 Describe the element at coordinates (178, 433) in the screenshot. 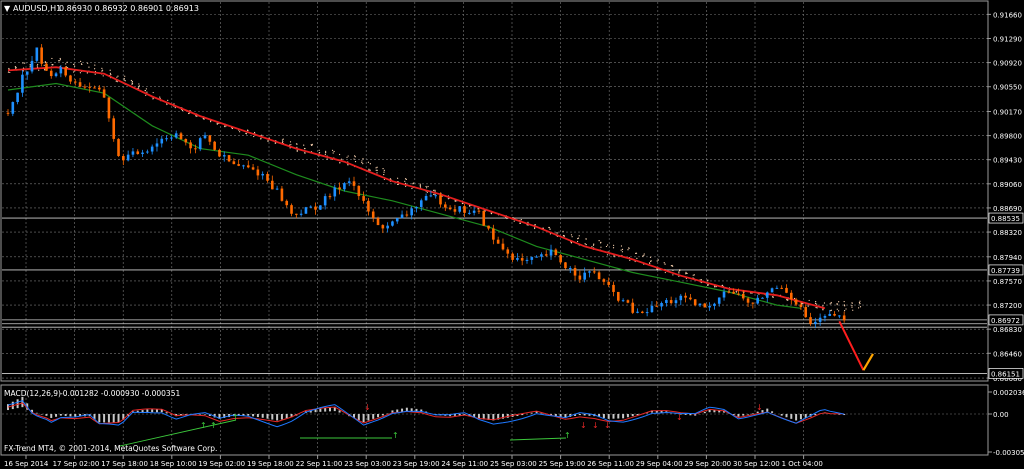

I see `macd-trend-segment` at that location.